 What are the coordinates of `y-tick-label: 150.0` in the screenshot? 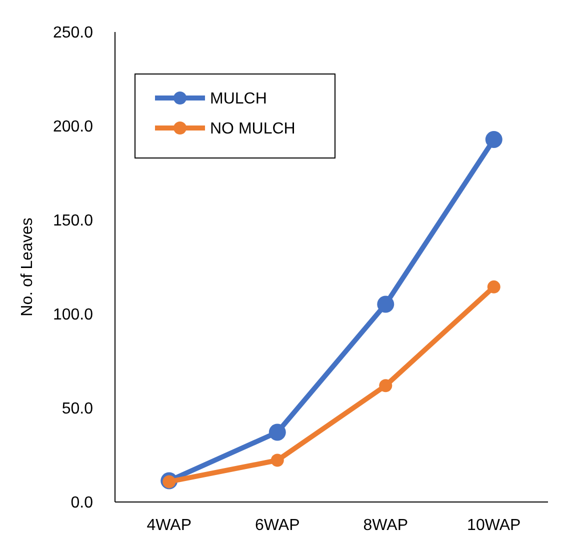 It's located at (73, 221).